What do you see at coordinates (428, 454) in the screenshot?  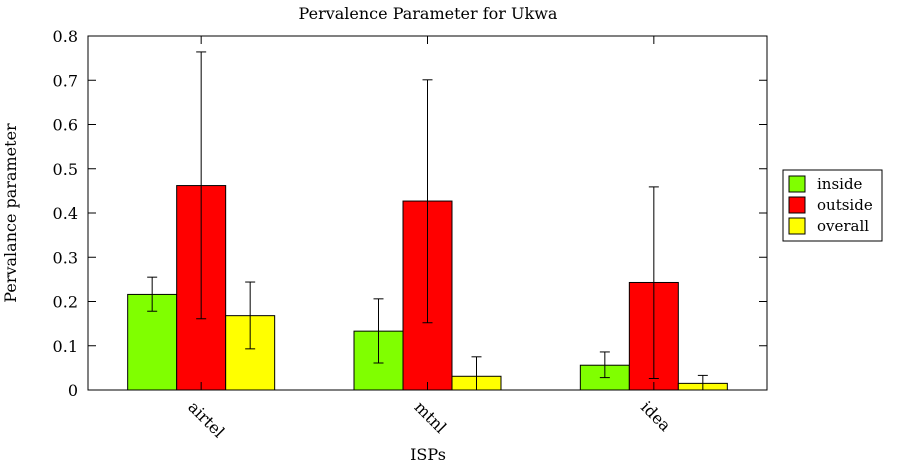 I see `x-axis-label: ISPs` at bounding box center [428, 454].